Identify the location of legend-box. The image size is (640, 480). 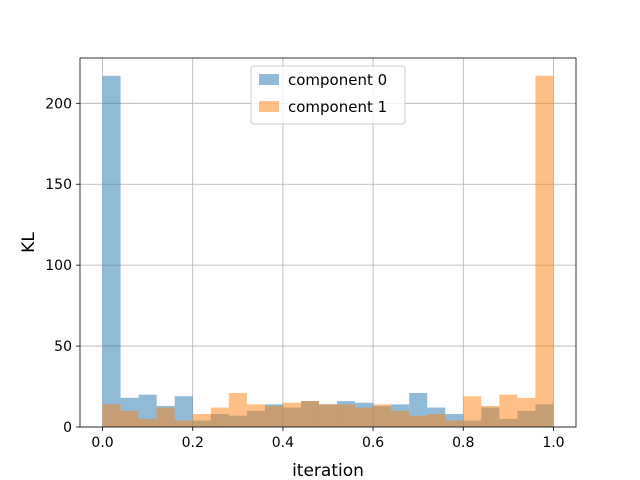
(328, 95).